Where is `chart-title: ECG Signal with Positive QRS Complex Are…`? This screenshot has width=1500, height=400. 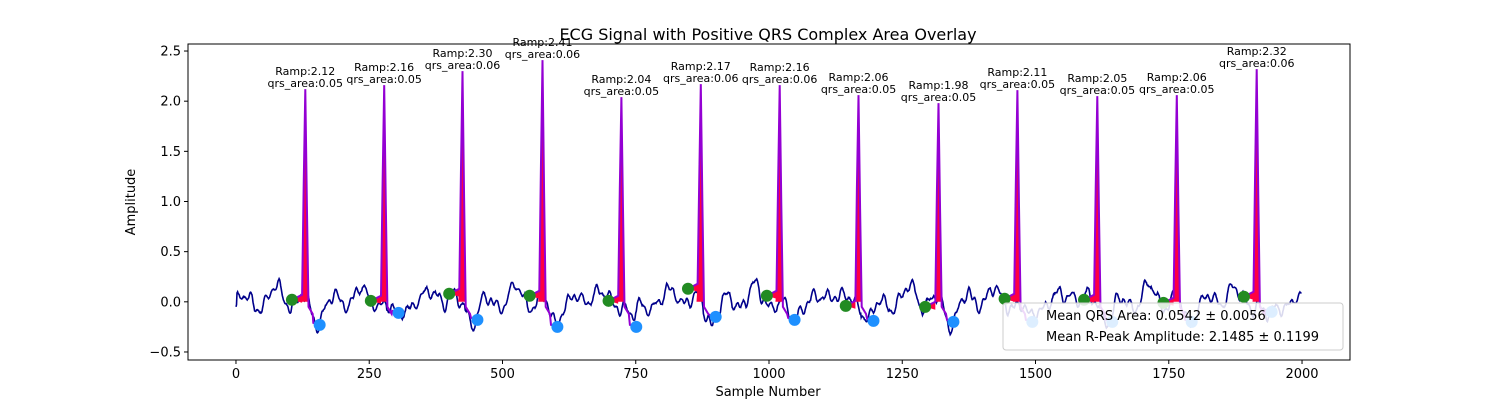
chart-title: ECG Signal with Positive QRS Complex Are… is located at coordinates (767, 34).